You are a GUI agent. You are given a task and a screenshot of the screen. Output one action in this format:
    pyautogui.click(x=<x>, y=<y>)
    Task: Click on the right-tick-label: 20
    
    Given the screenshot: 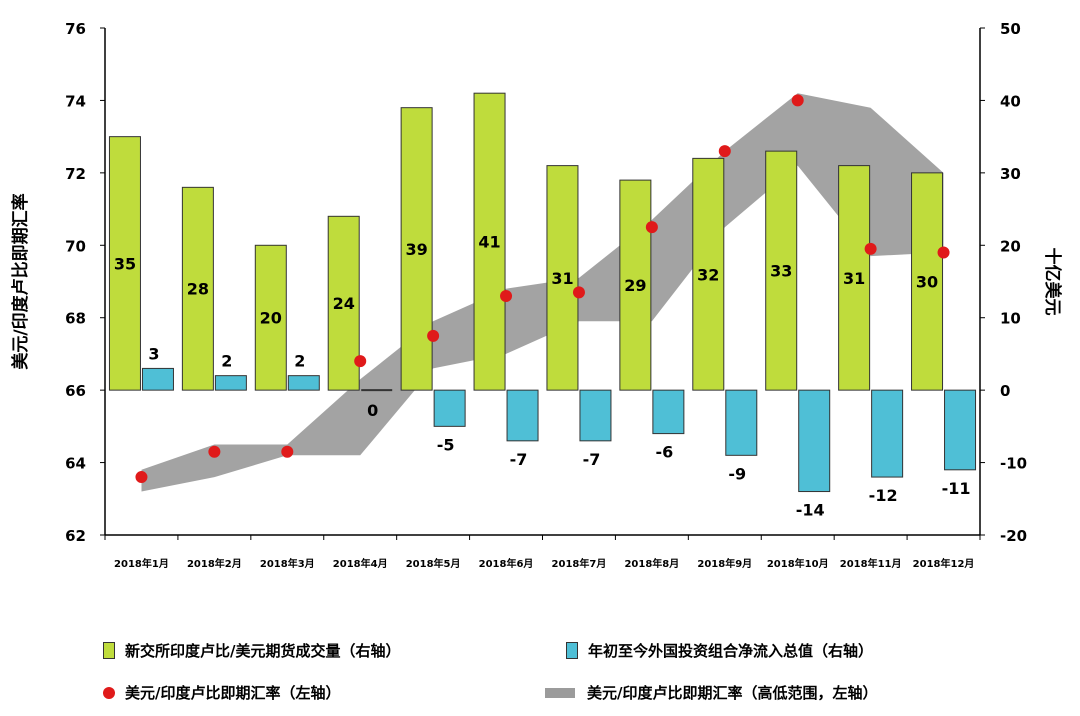 What is the action you would take?
    pyautogui.click(x=1010, y=246)
    